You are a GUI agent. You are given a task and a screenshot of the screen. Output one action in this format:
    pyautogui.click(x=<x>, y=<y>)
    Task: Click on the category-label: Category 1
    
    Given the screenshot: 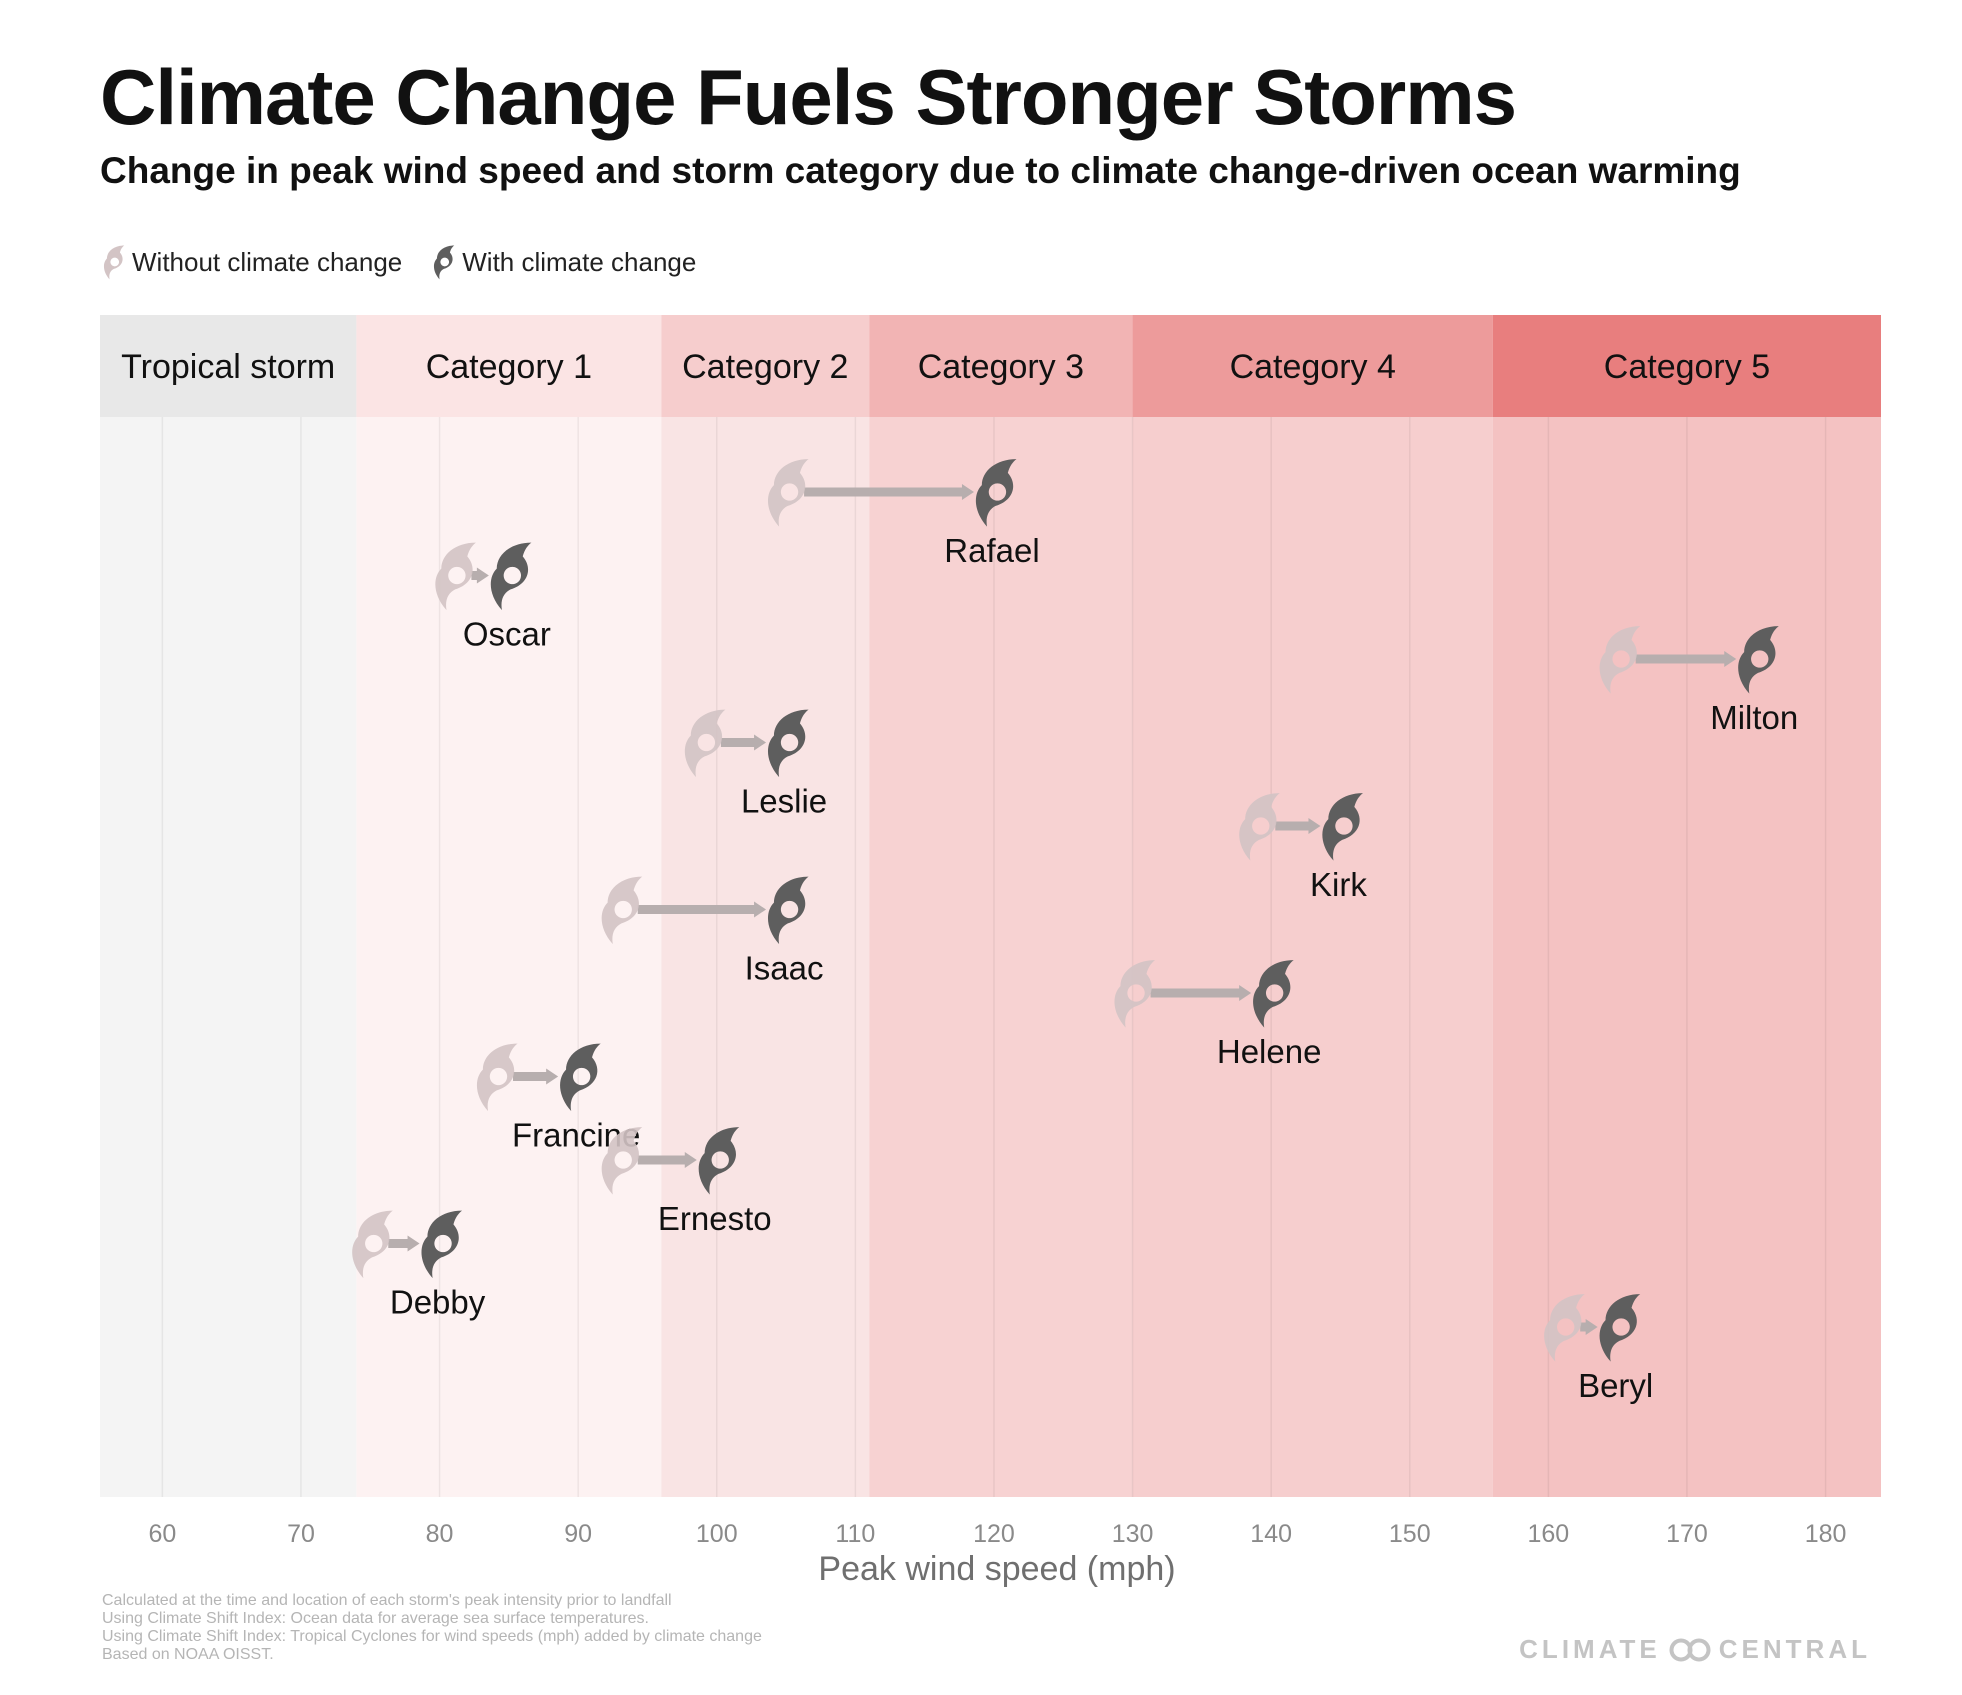 What is the action you would take?
    pyautogui.click(x=509, y=367)
    